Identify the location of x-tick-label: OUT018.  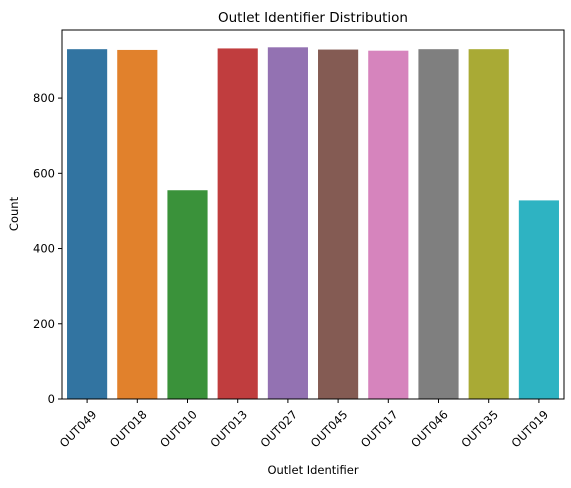
(128, 428).